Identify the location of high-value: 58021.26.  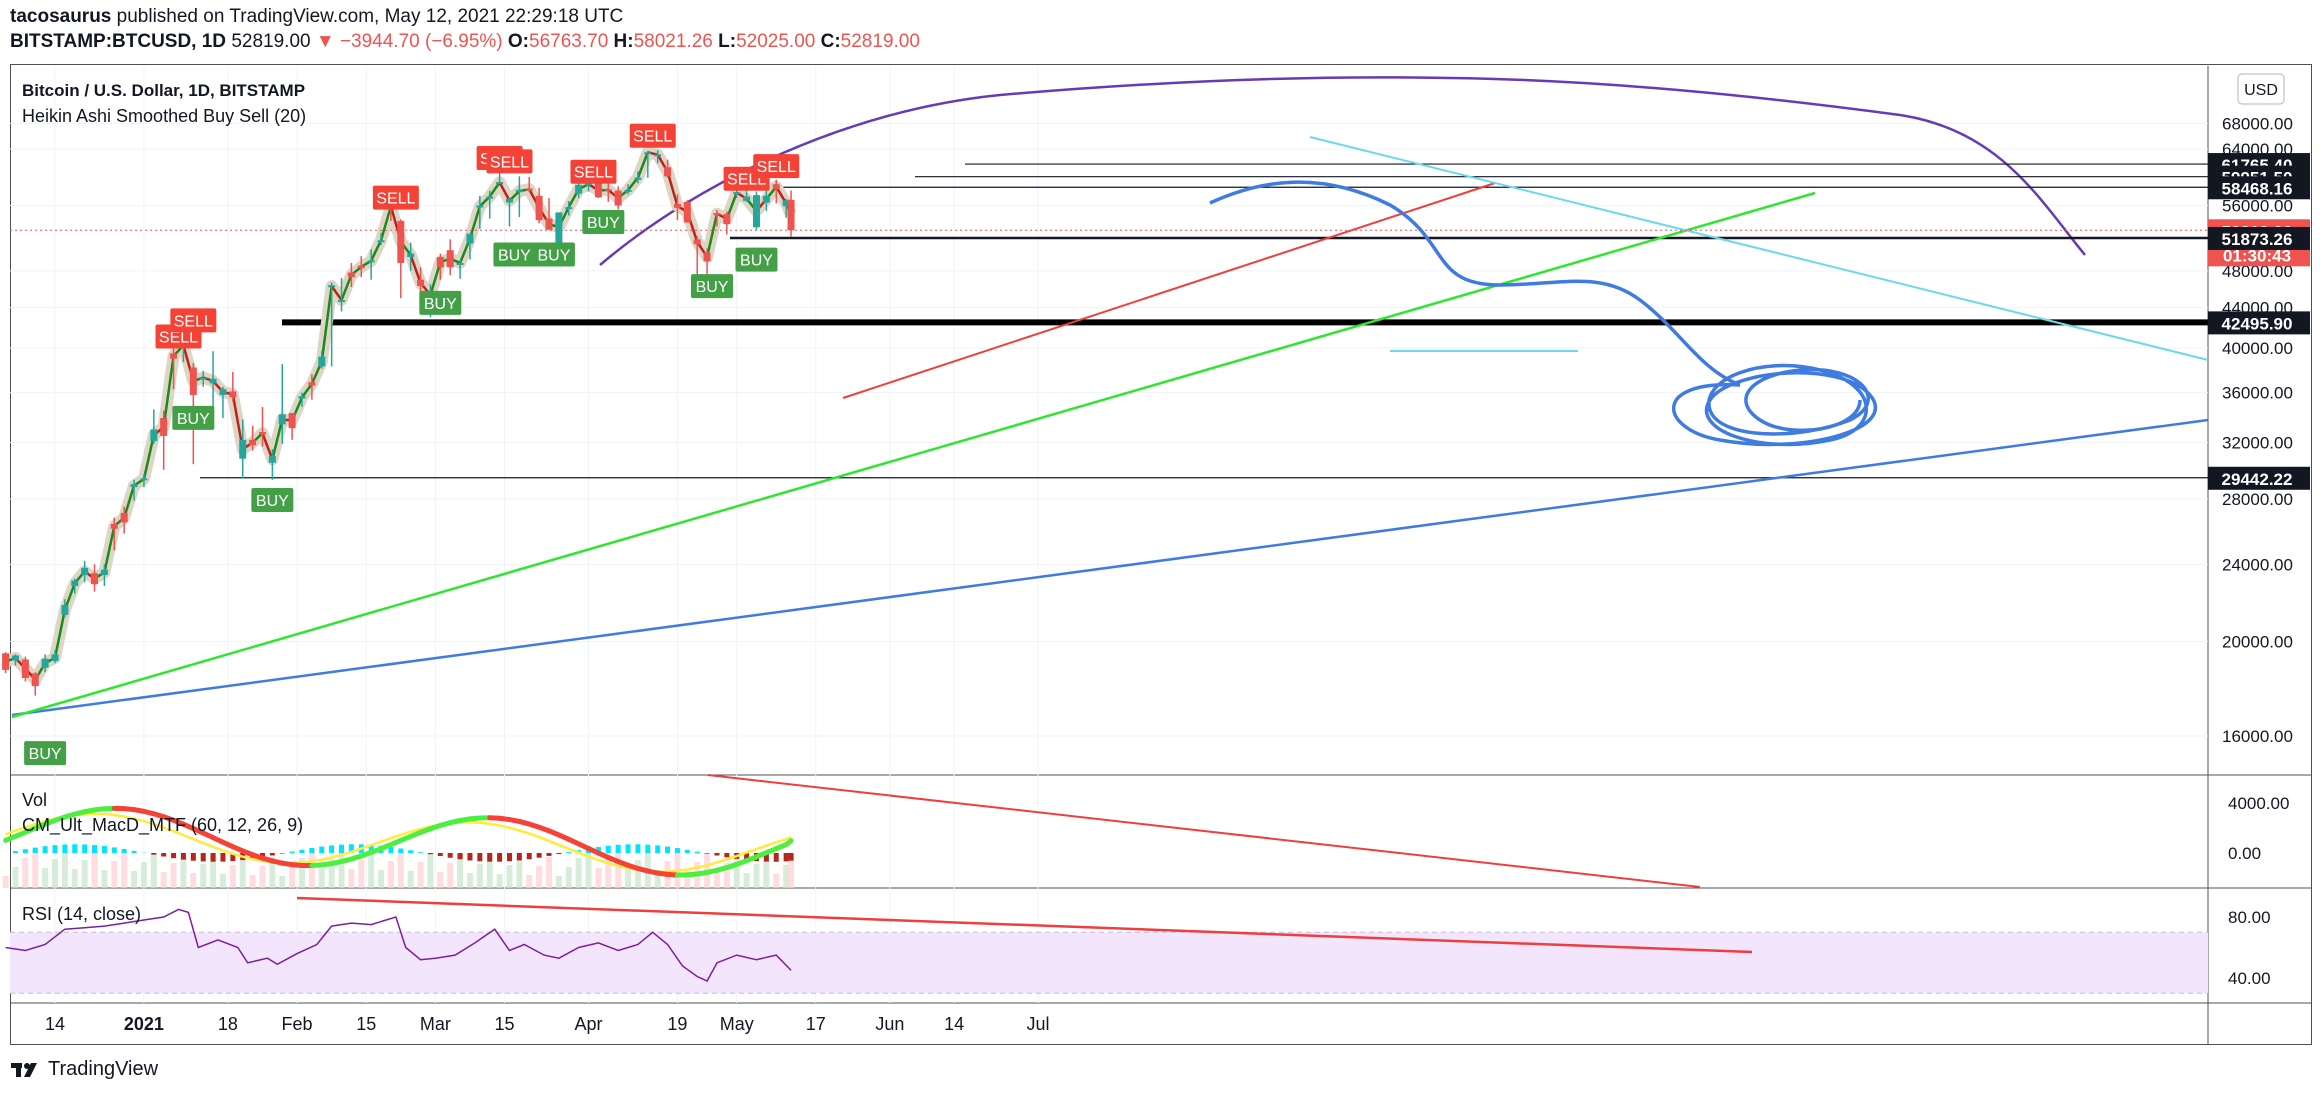
(673, 41).